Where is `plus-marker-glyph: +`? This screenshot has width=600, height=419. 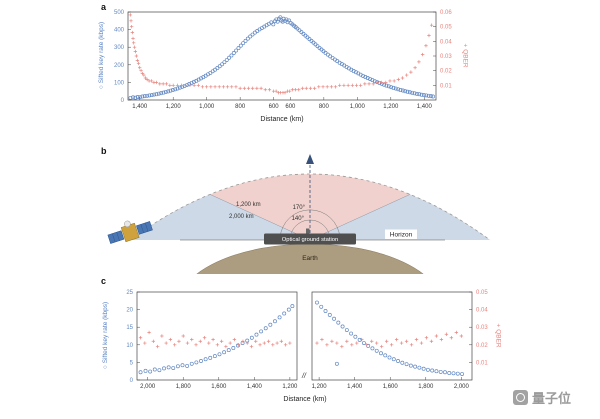 plus-marker-glyph: + is located at coordinates (498, 324).